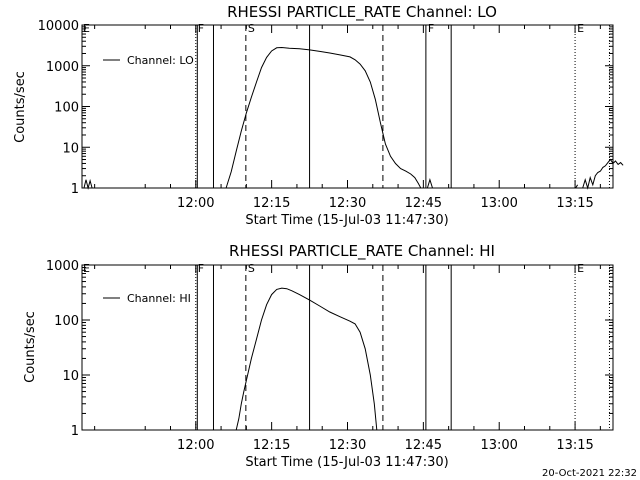  I want to click on panel-hi-legend-label: Channel: HI, so click(159, 298).